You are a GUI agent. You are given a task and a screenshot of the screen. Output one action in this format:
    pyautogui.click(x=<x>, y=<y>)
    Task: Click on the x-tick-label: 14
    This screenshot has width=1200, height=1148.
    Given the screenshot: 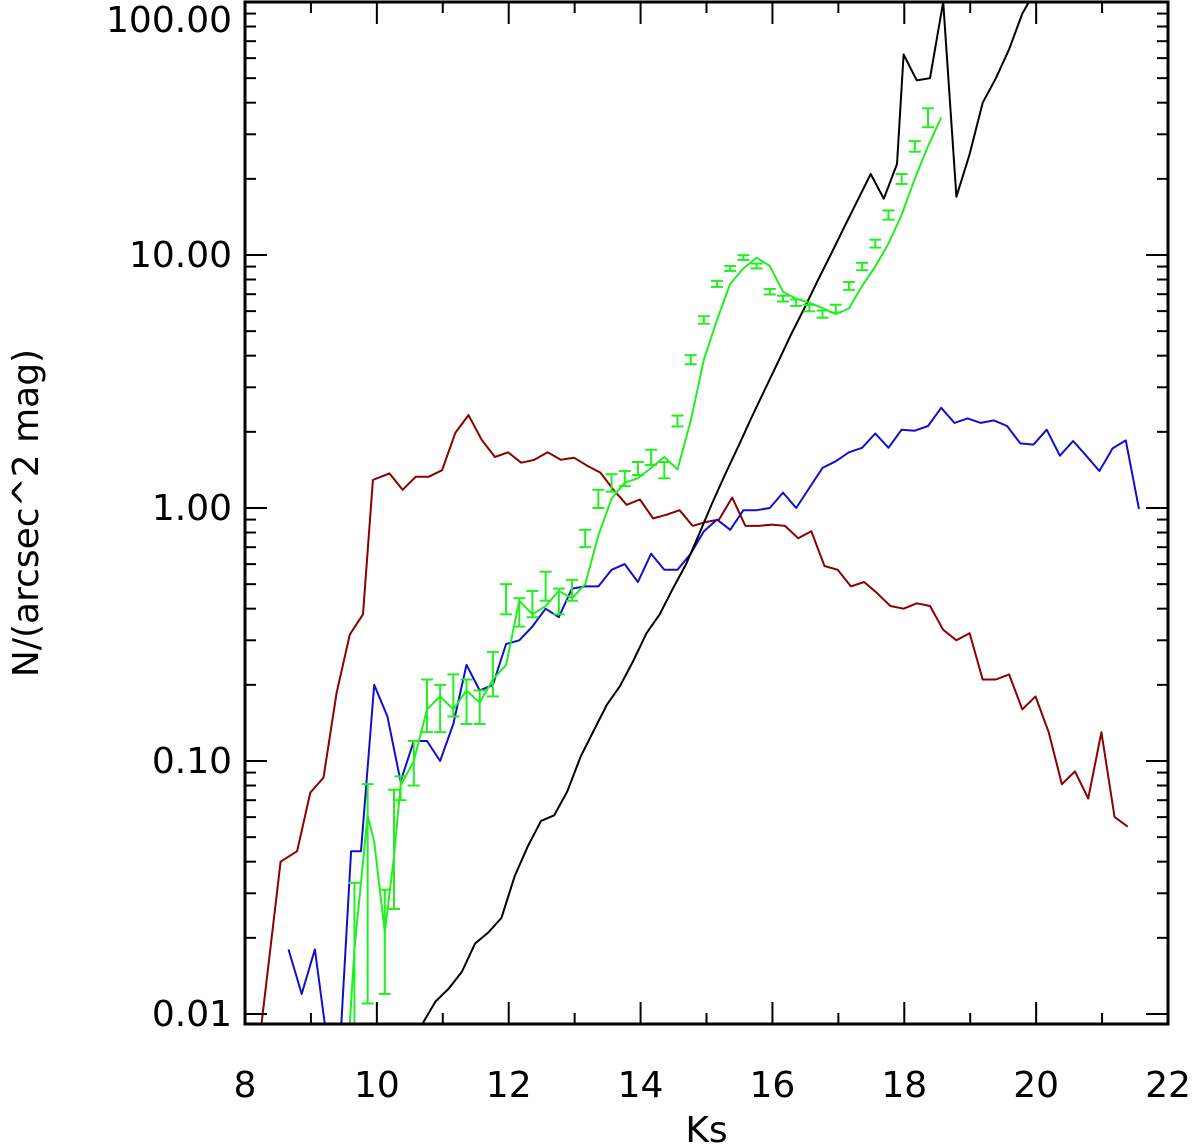 What is the action you would take?
    pyautogui.click(x=641, y=1085)
    